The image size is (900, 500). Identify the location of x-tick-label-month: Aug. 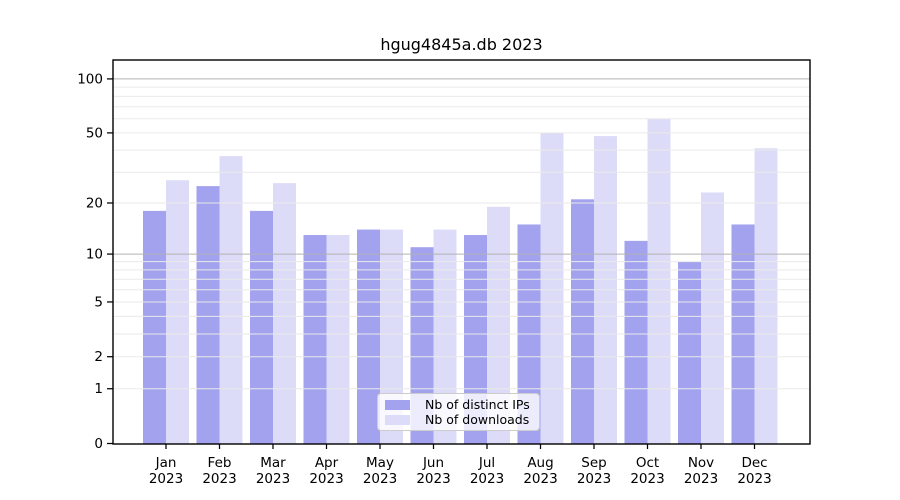
(540, 463).